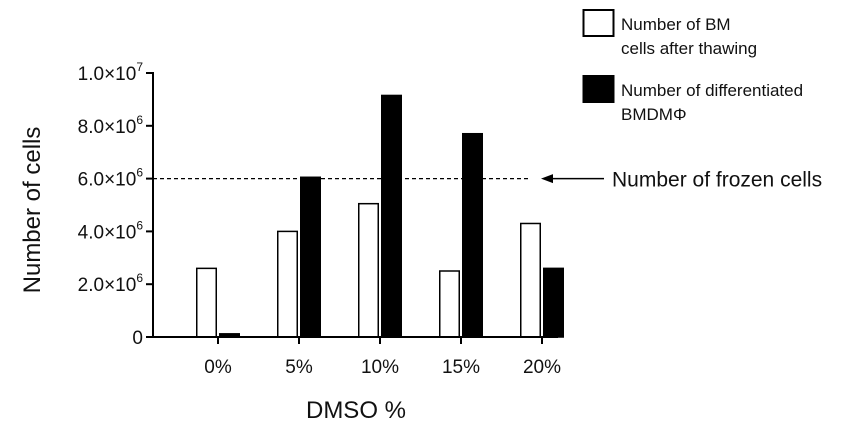 This screenshot has width=865, height=426. I want to click on bar-bm-cells-15%, so click(449, 304).